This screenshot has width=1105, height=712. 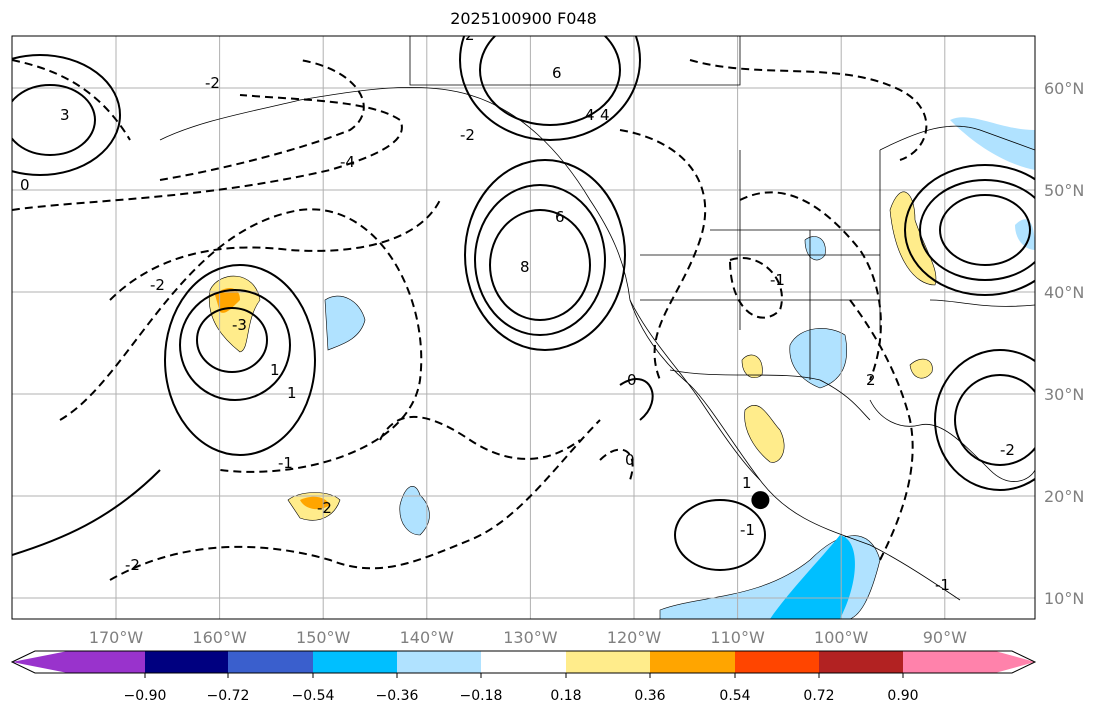 I want to click on colorbar-label: 0.90, so click(x=902, y=696).